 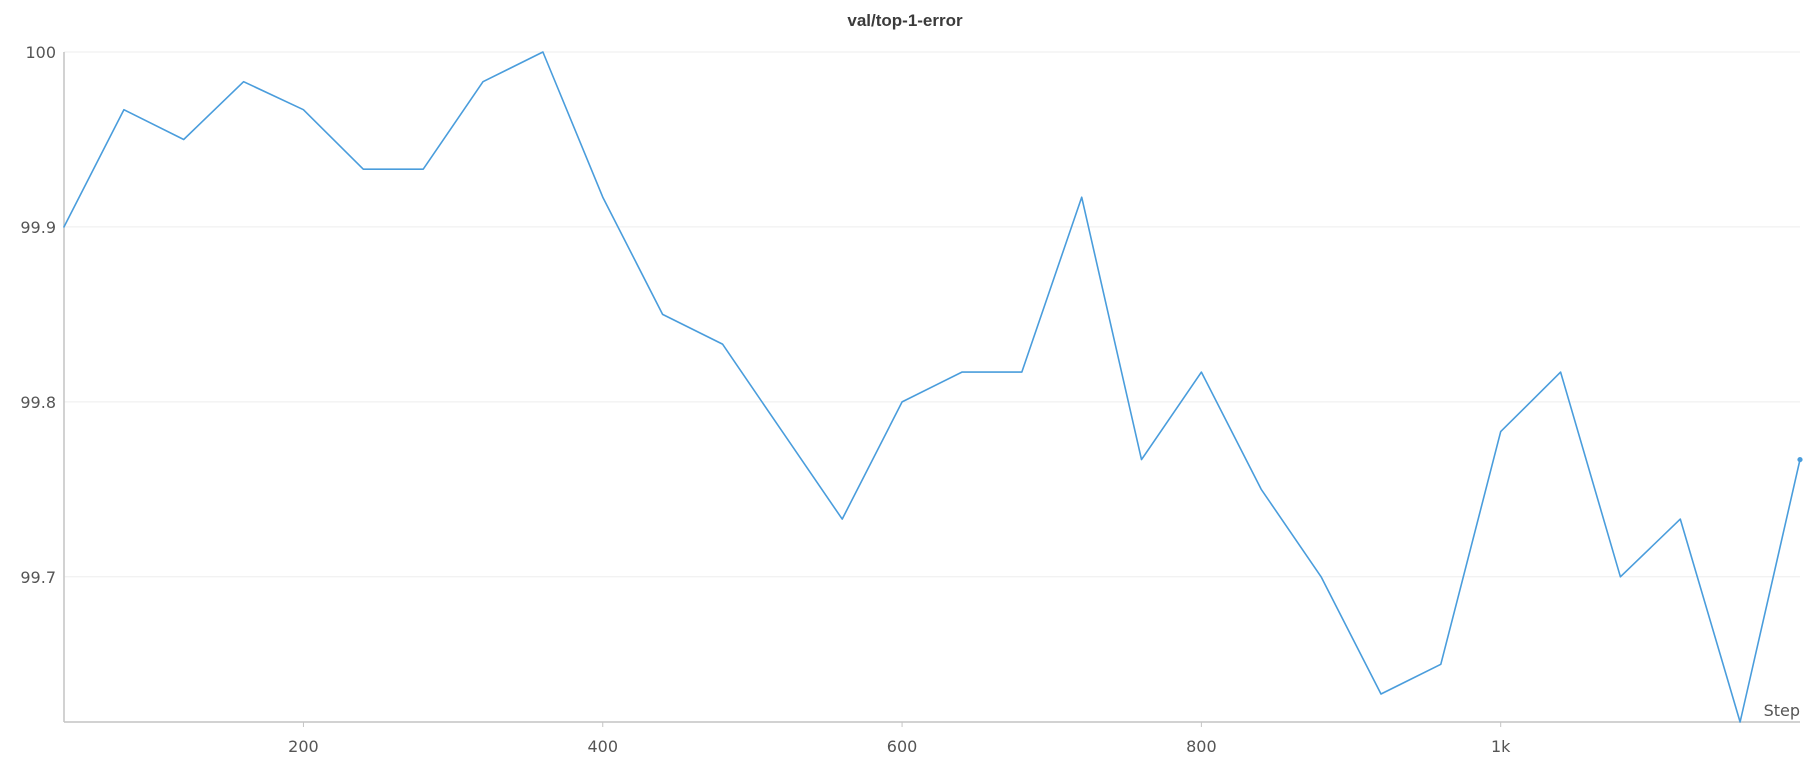 I want to click on y-tick-label: 99.9, so click(x=38, y=227).